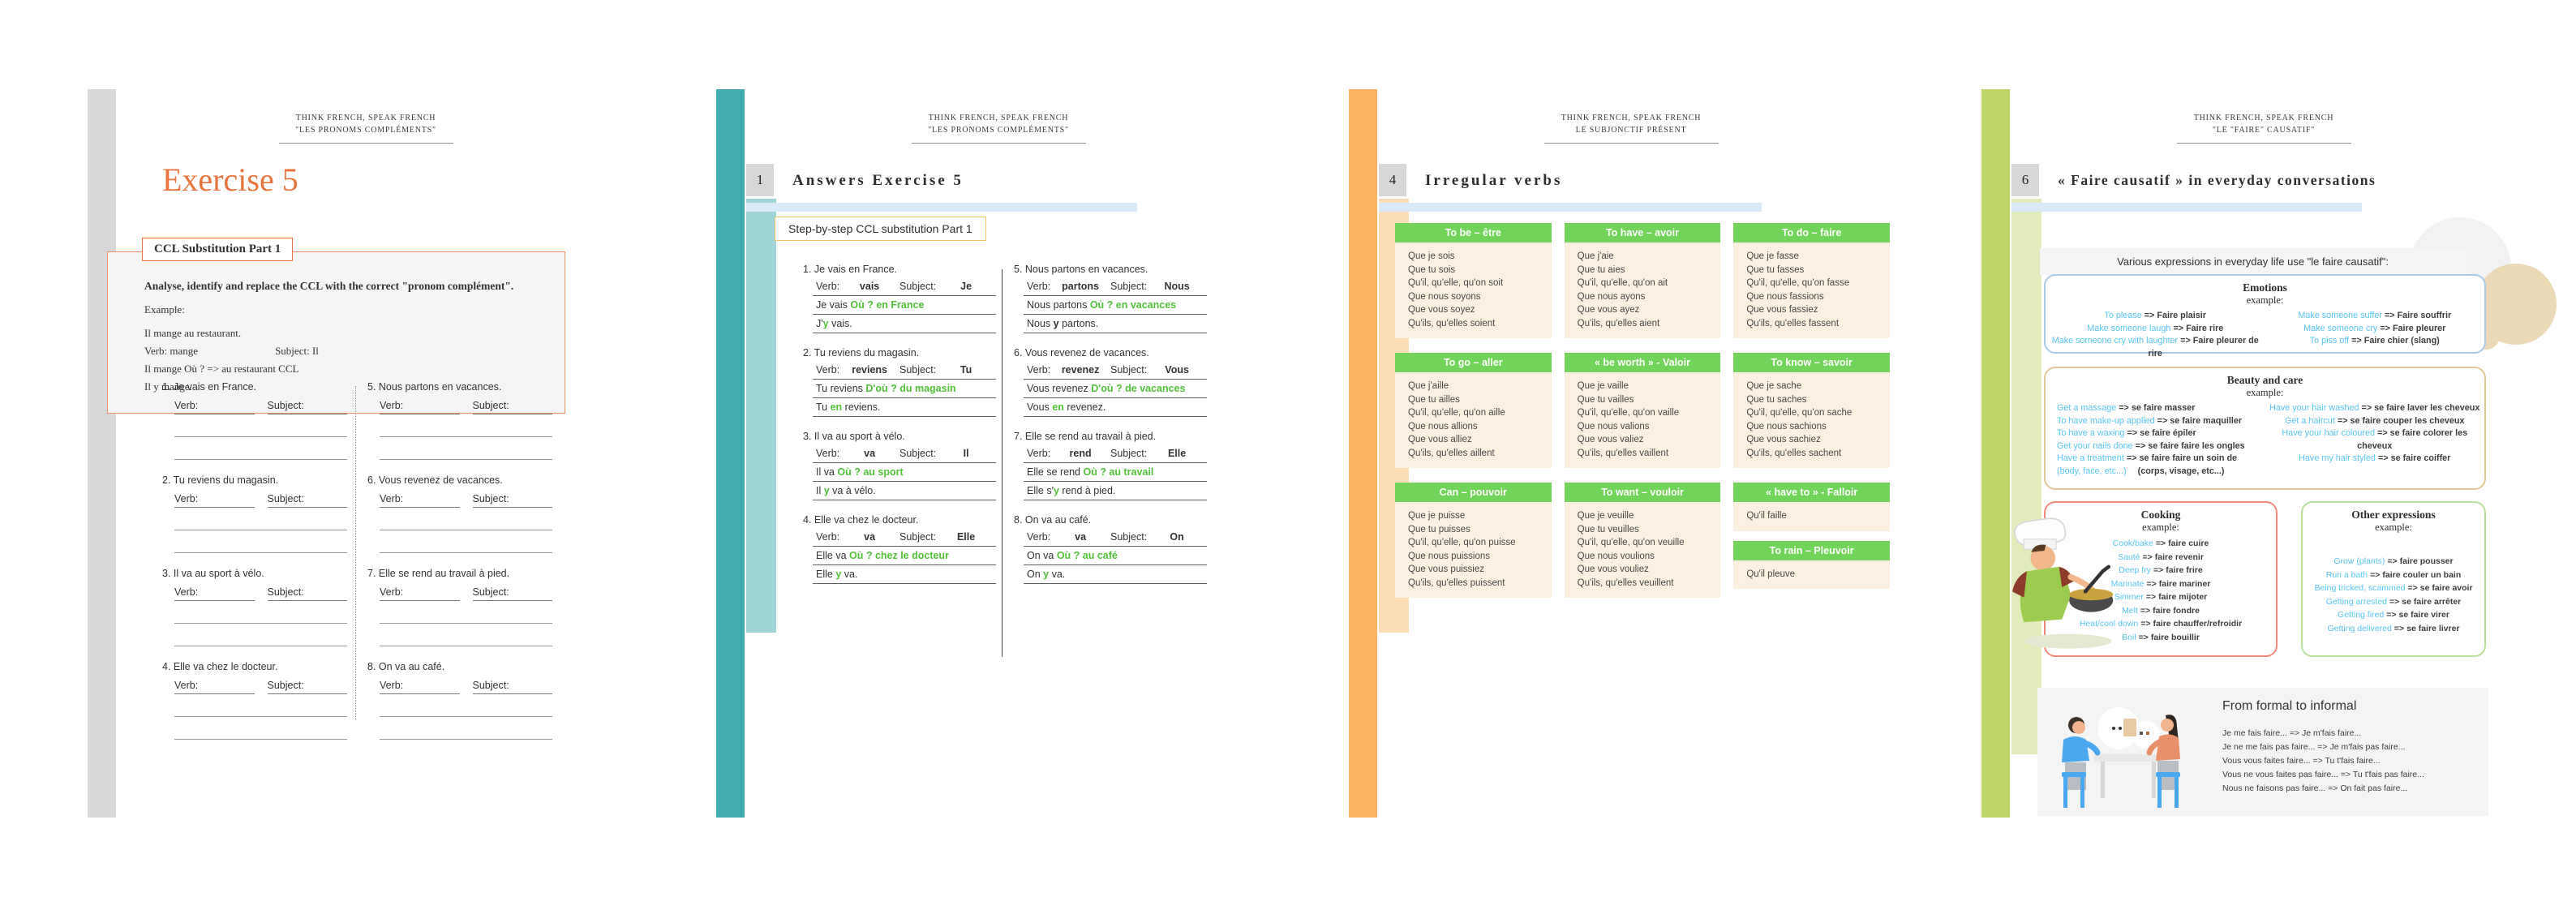 Image resolution: width=2576 pixels, height=910 pixels. I want to click on page-title: Irregular verbs, so click(1494, 180).